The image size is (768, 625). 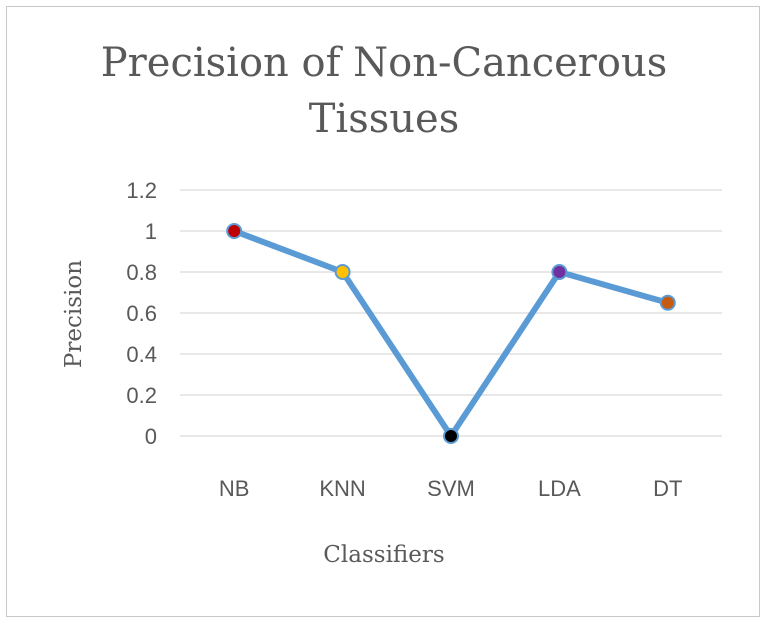 I want to click on data-point-nb, so click(x=234, y=231).